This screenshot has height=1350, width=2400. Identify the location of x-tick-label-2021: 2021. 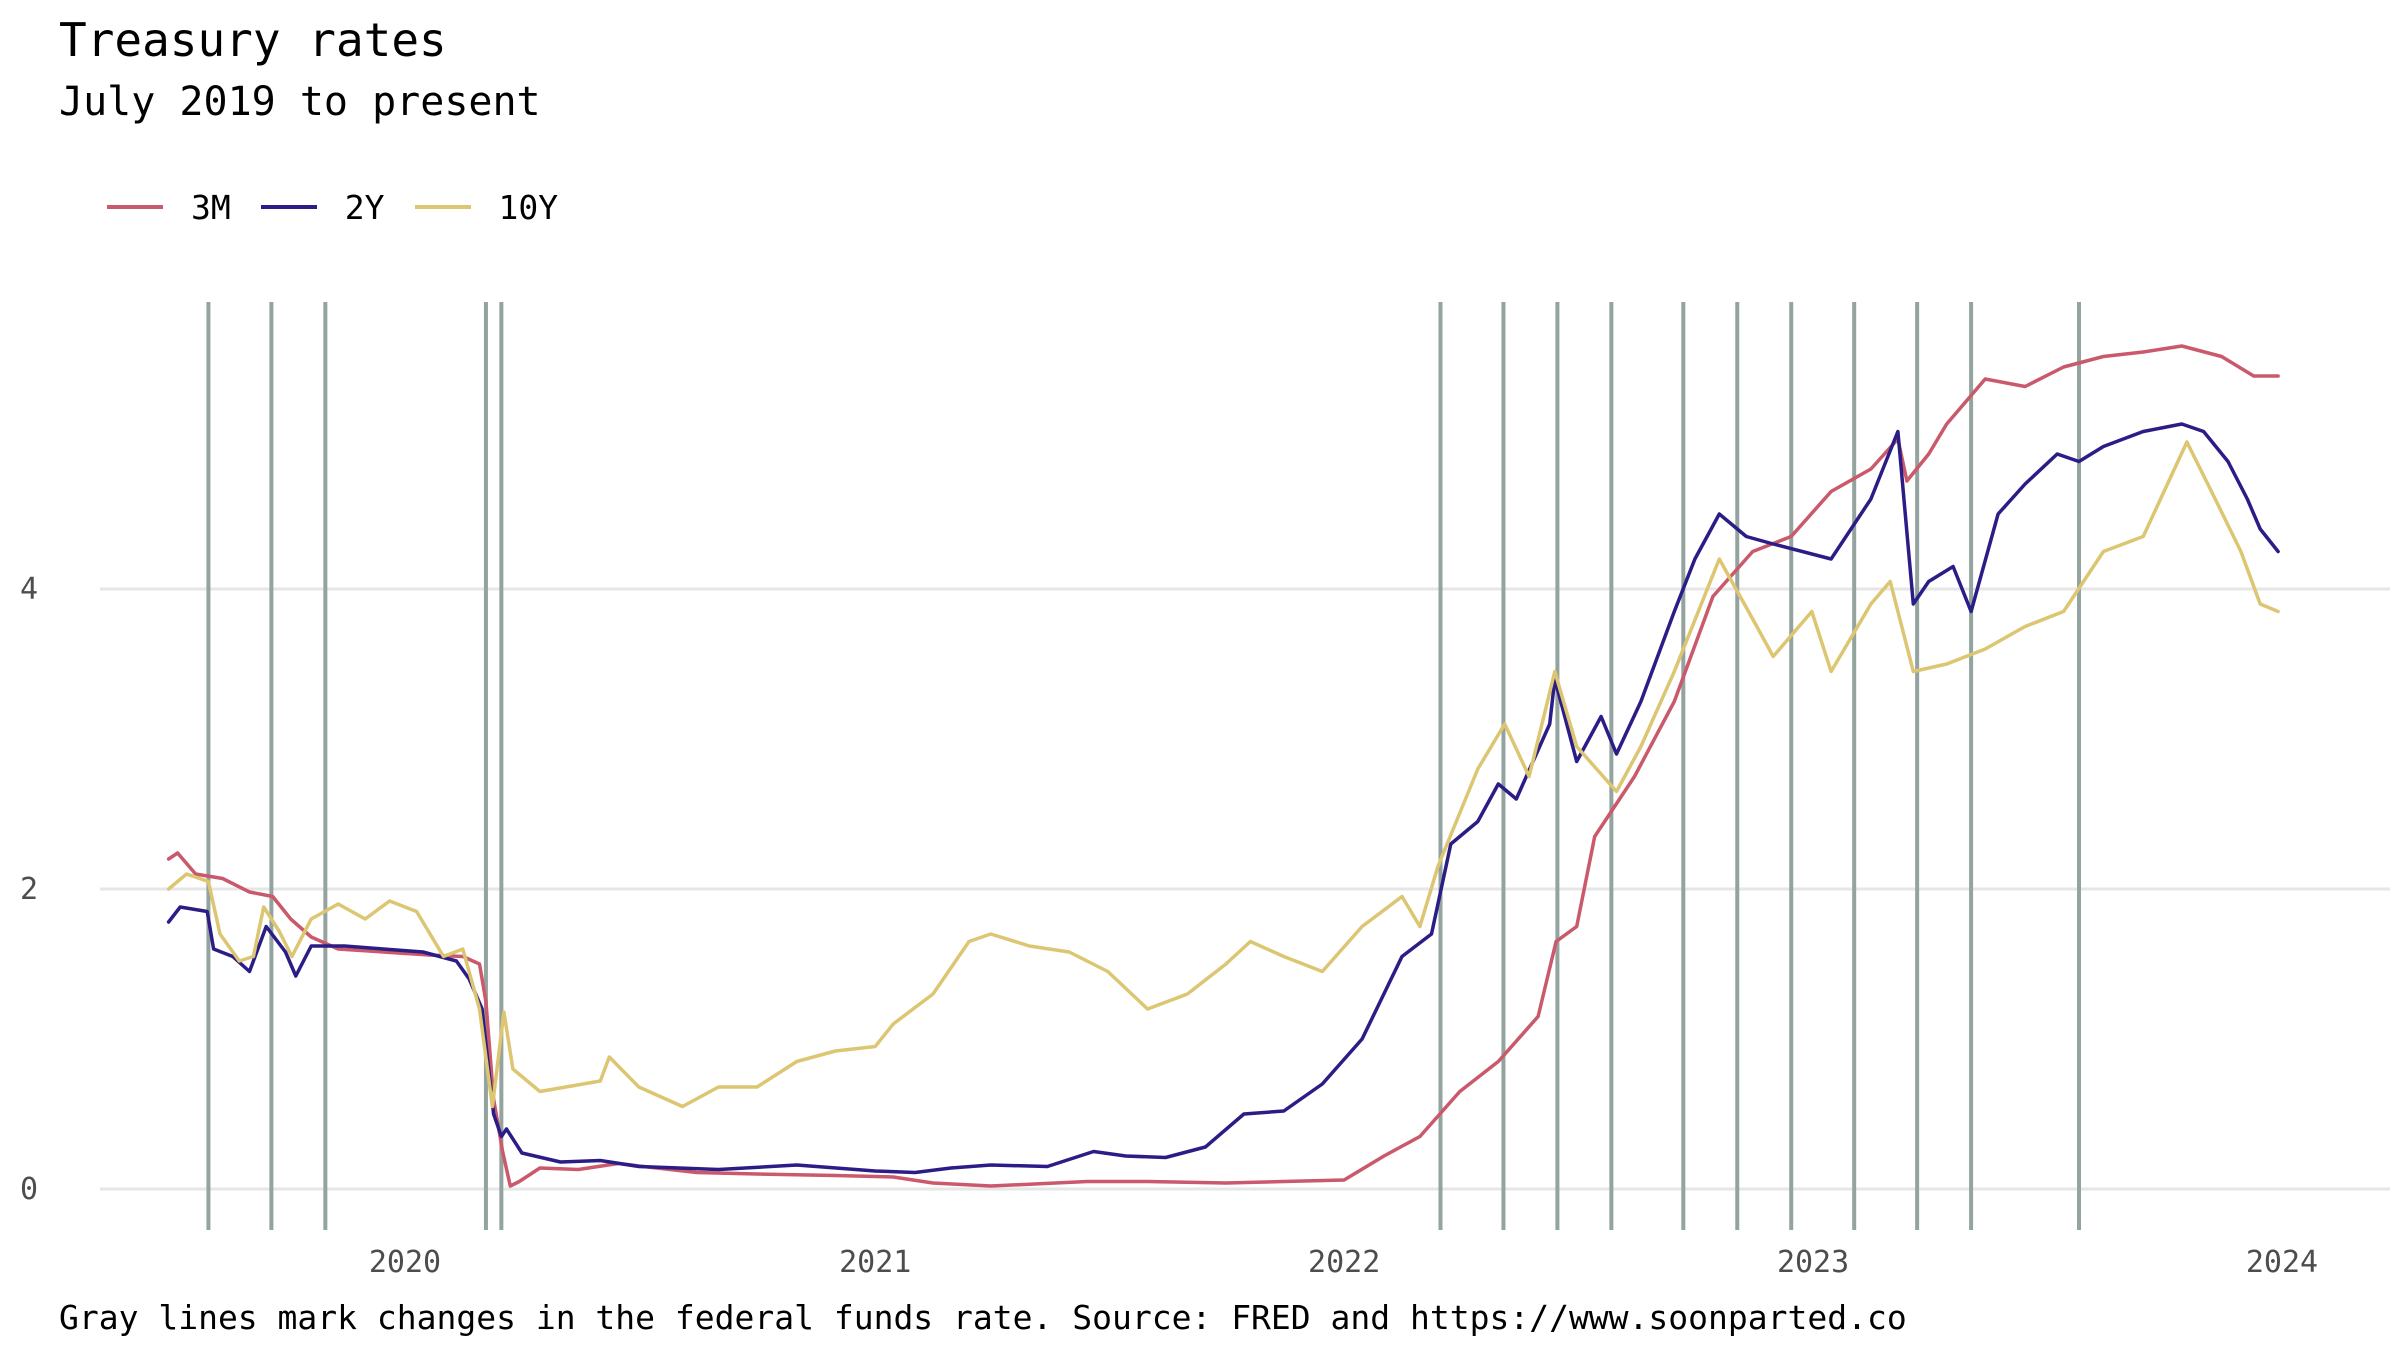
(875, 1262).